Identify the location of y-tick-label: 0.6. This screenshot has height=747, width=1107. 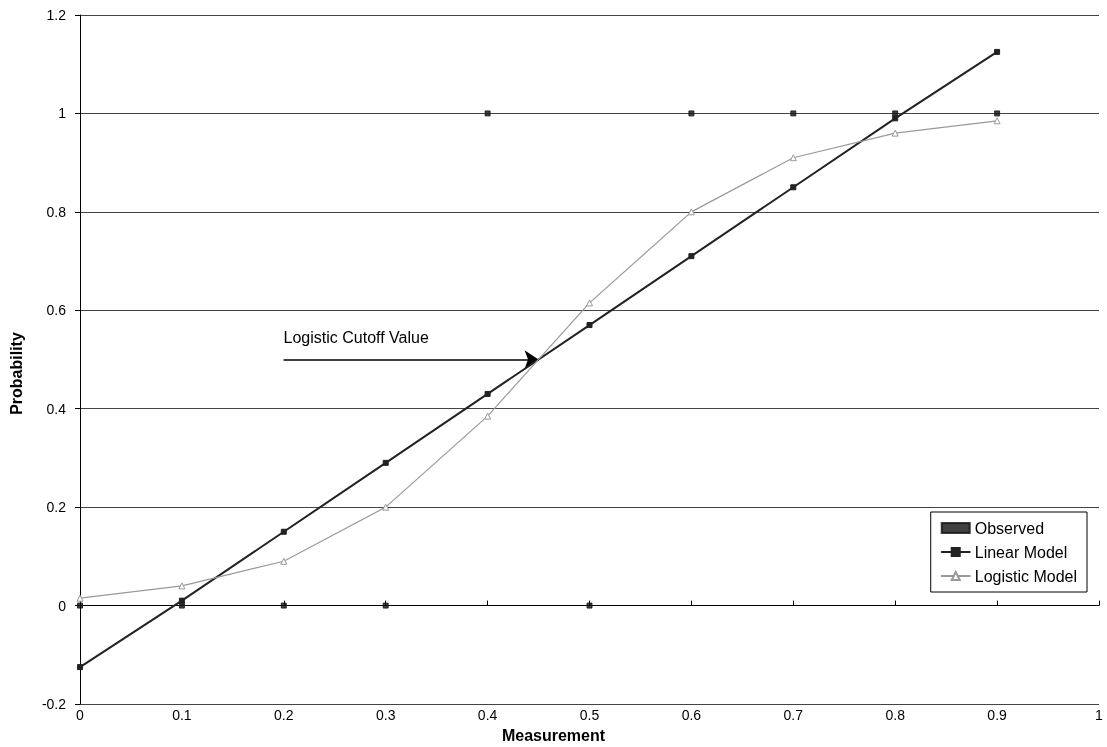
(56, 310).